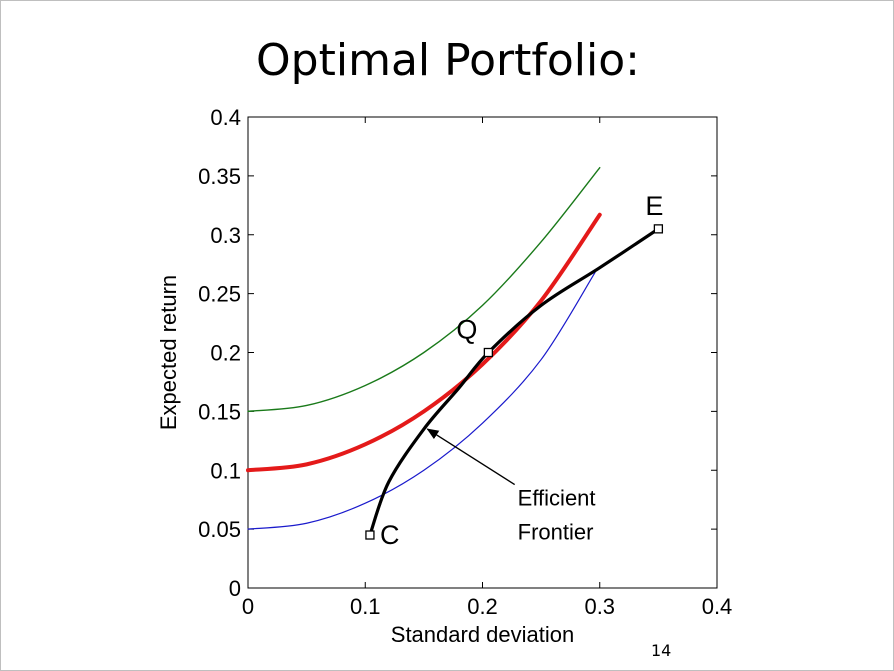 This screenshot has height=671, width=894. Describe the element at coordinates (168, 352) in the screenshot. I see `y-axis-label: Expected return` at that location.